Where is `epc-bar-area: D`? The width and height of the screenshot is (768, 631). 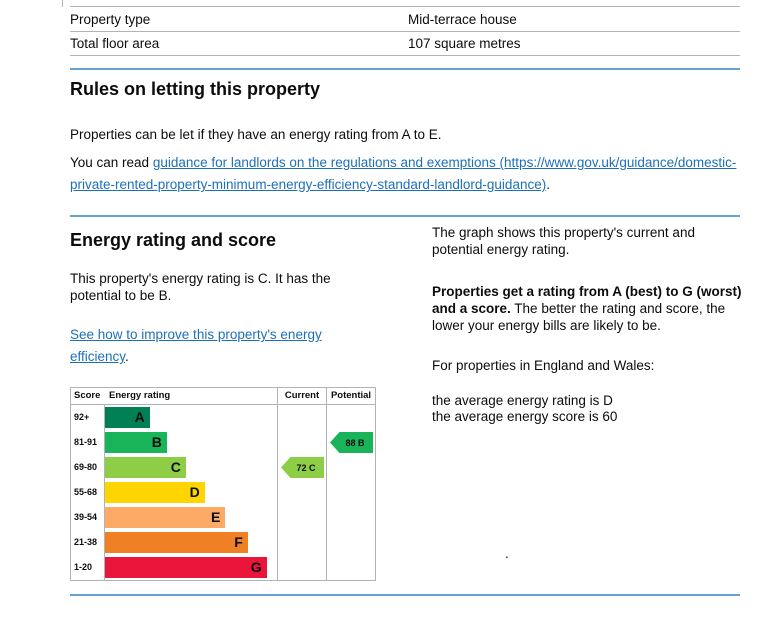 epc-bar-area: D is located at coordinates (191, 492).